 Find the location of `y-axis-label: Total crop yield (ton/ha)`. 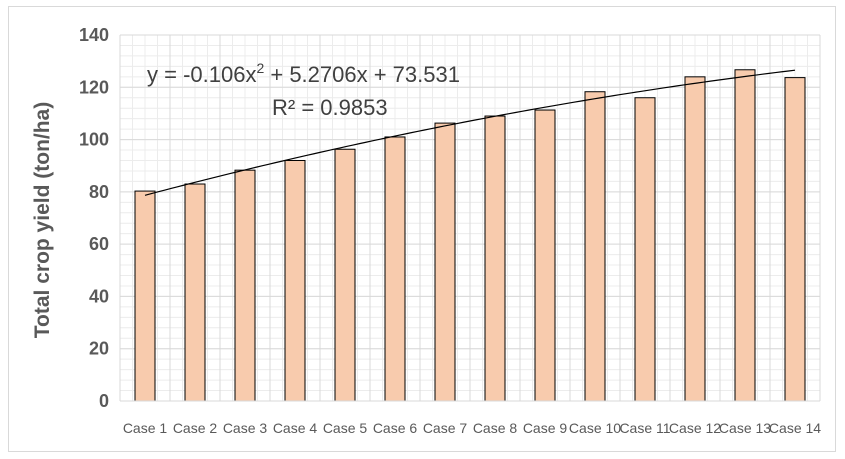

y-axis-label: Total crop yield (ton/ha) is located at coordinates (42, 220).